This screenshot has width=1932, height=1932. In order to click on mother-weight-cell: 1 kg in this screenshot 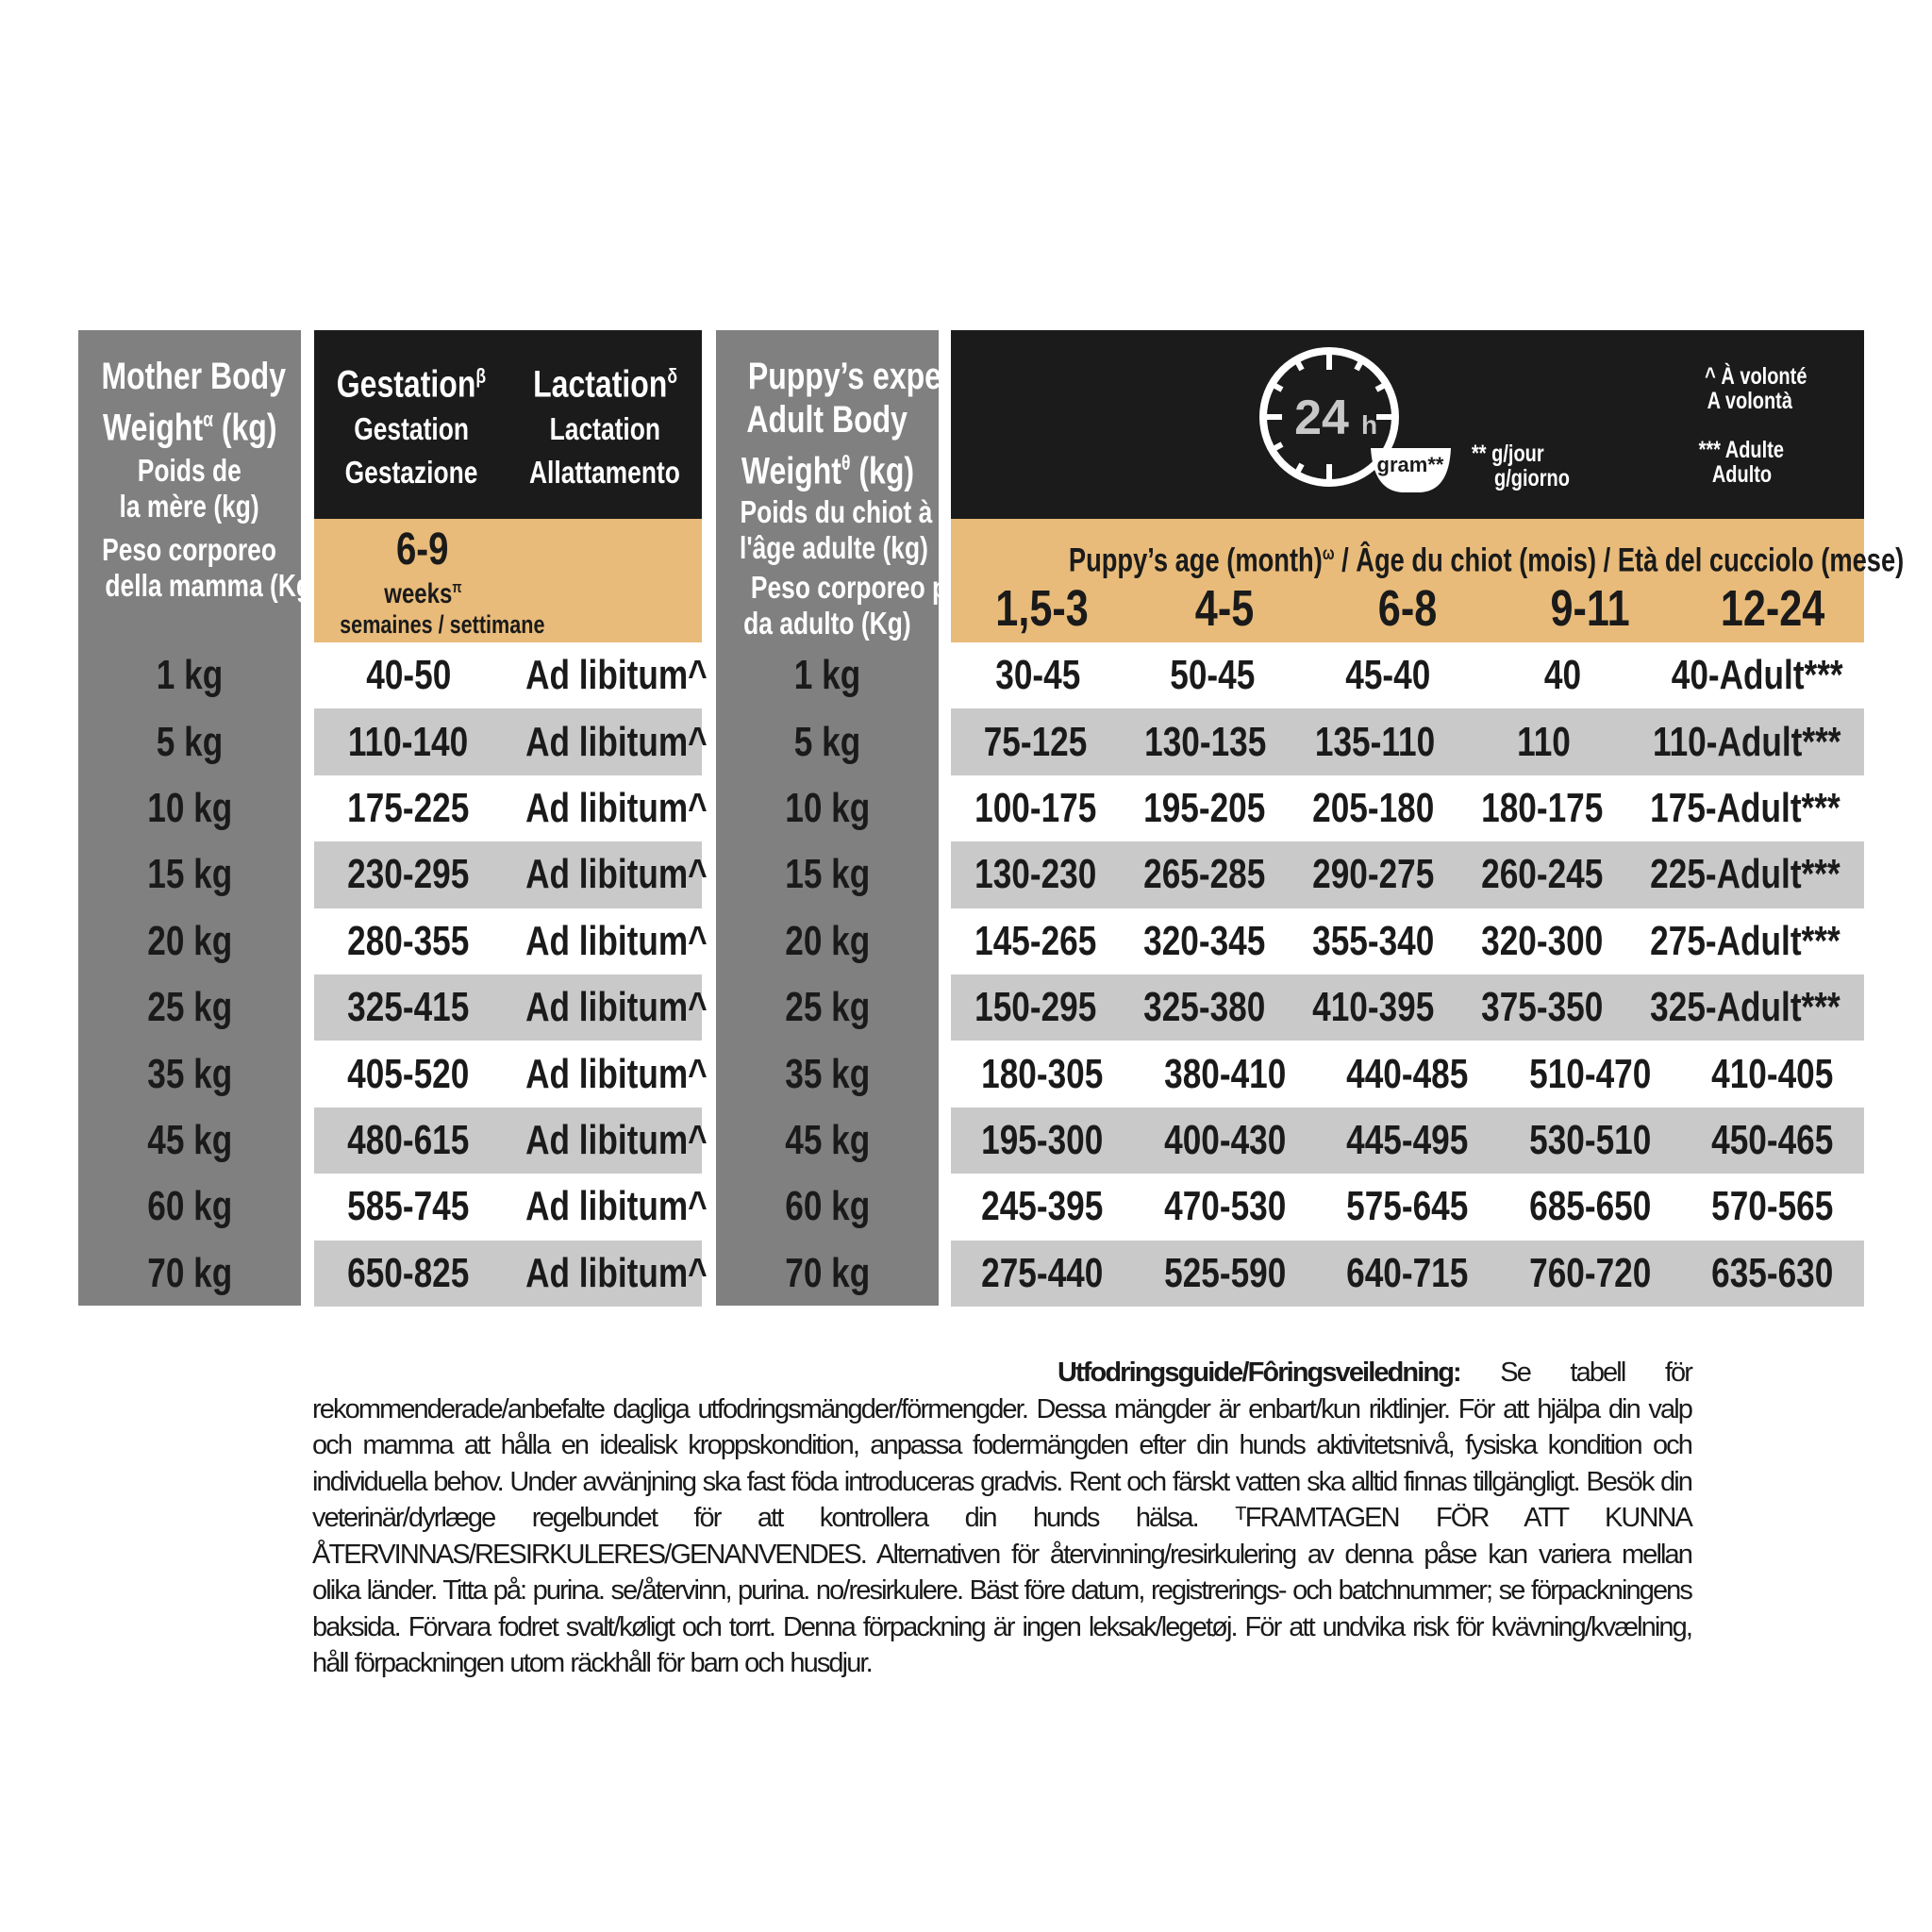, I will do `click(190, 675)`.